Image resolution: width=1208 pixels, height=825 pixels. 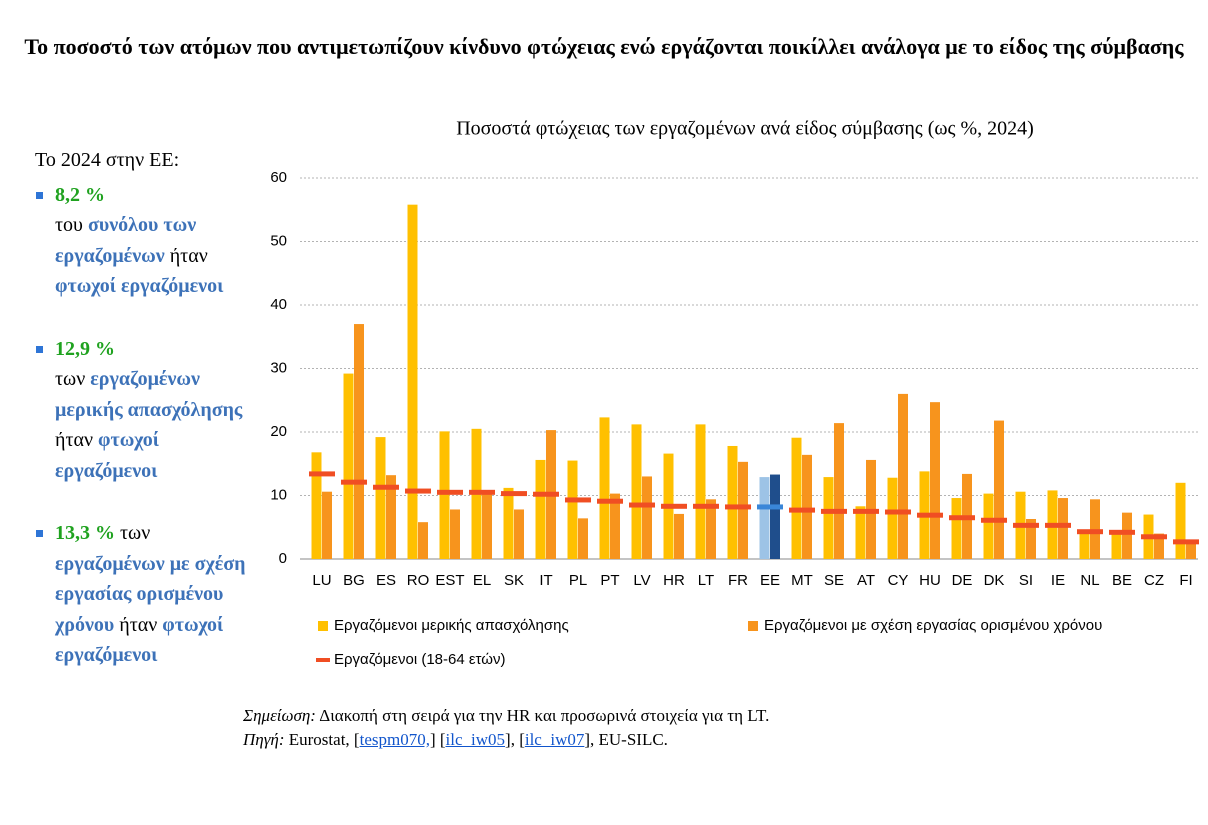 What do you see at coordinates (80, 194) in the screenshot?
I see `fact-figure: 8,2 %` at bounding box center [80, 194].